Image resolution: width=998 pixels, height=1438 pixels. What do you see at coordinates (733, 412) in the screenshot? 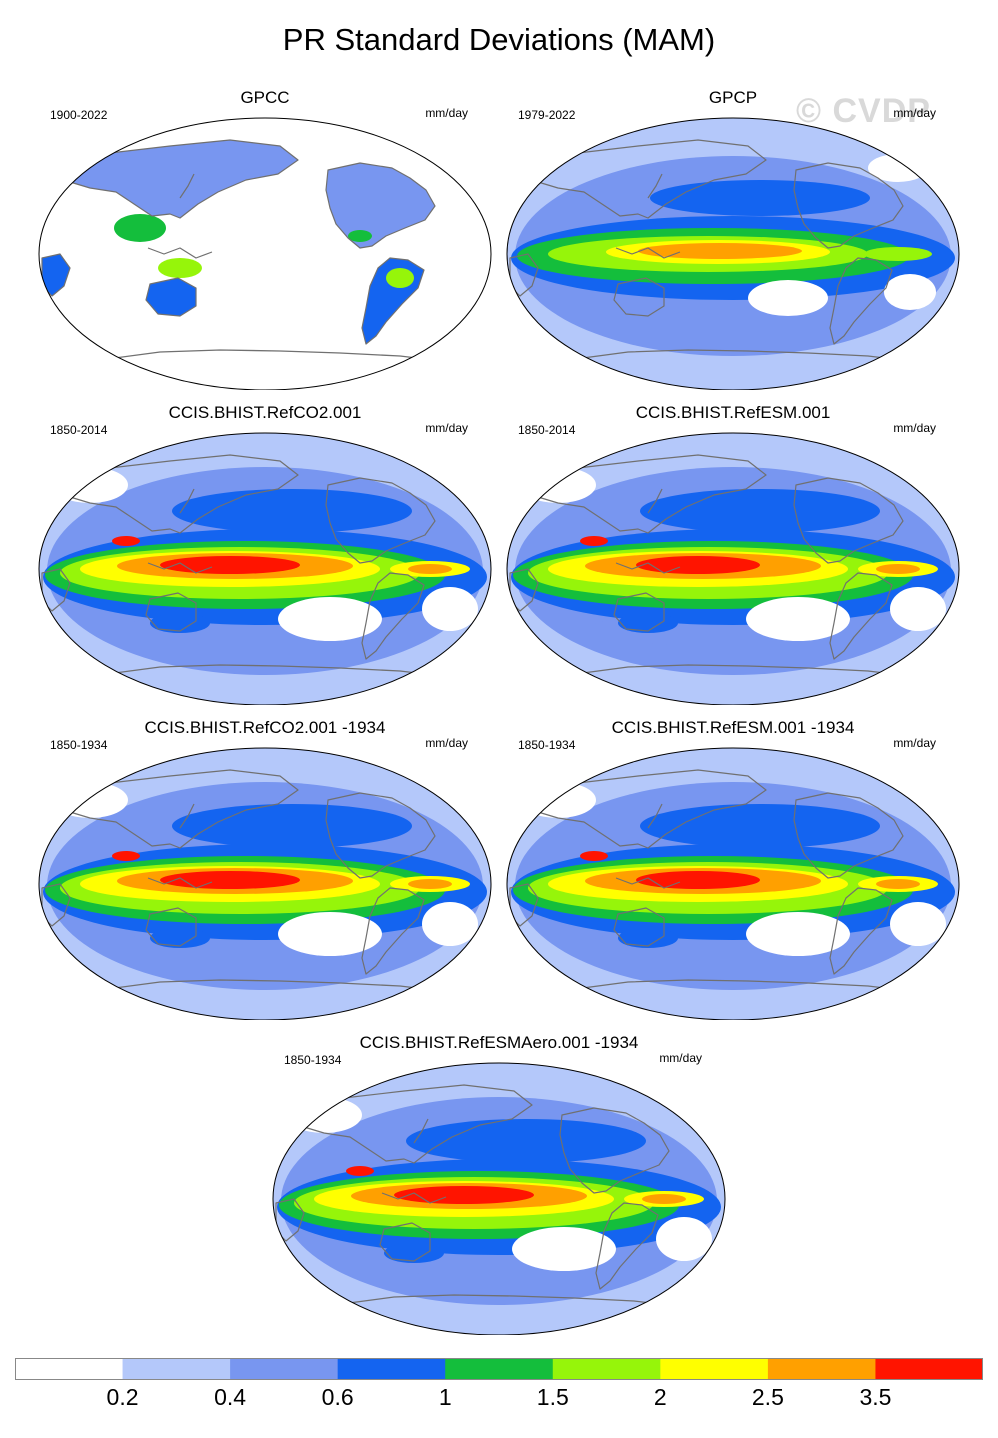
I see `panel-title: CCIS.BHIST.RefESM.001` at bounding box center [733, 412].